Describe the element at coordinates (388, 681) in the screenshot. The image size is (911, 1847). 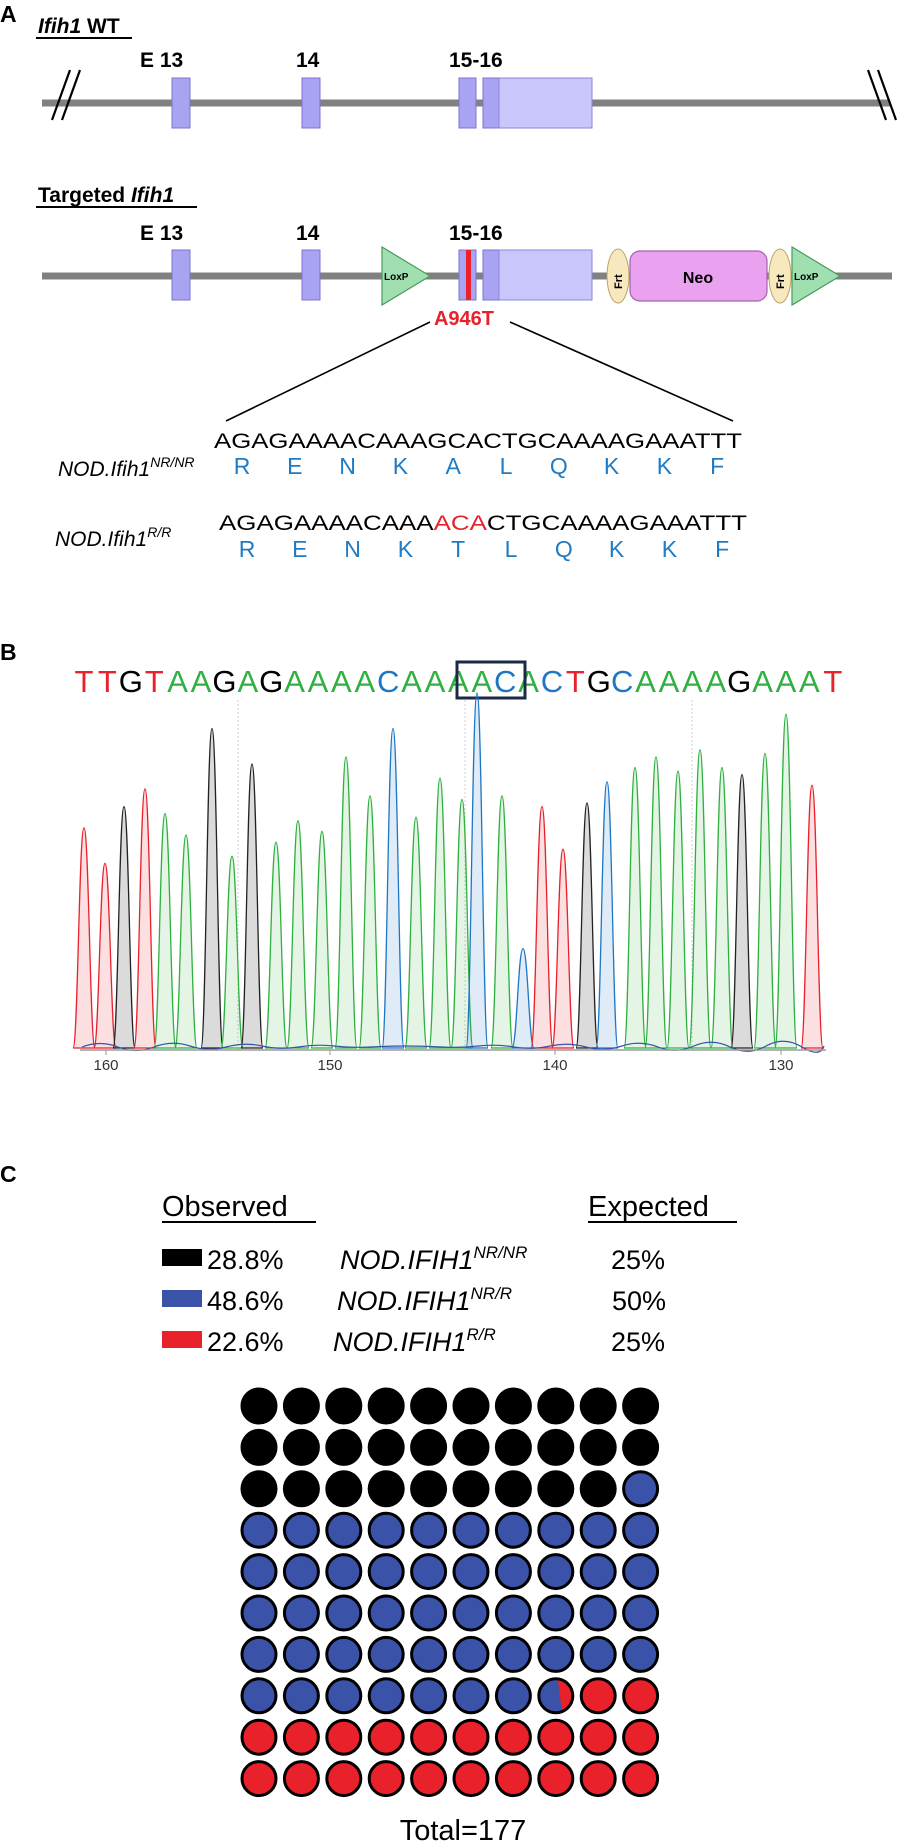
I see `seq-base-13: C` at that location.